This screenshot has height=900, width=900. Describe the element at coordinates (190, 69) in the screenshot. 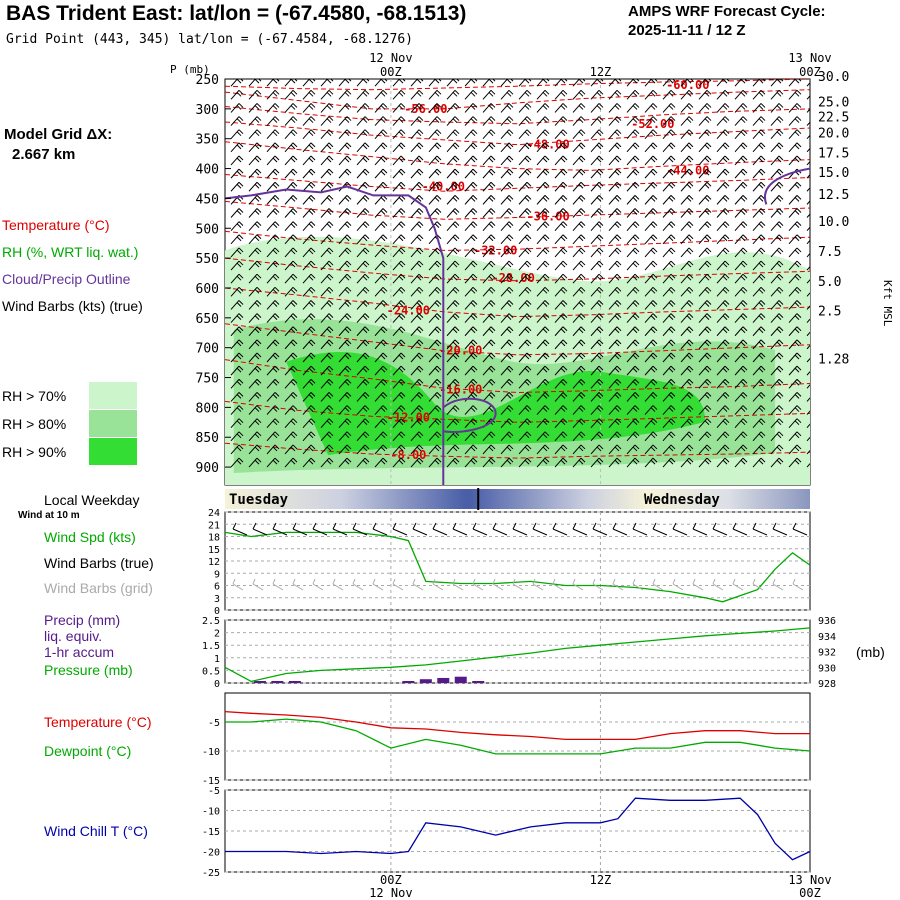

I see `pressure-axis-title: P (mb)` at that location.